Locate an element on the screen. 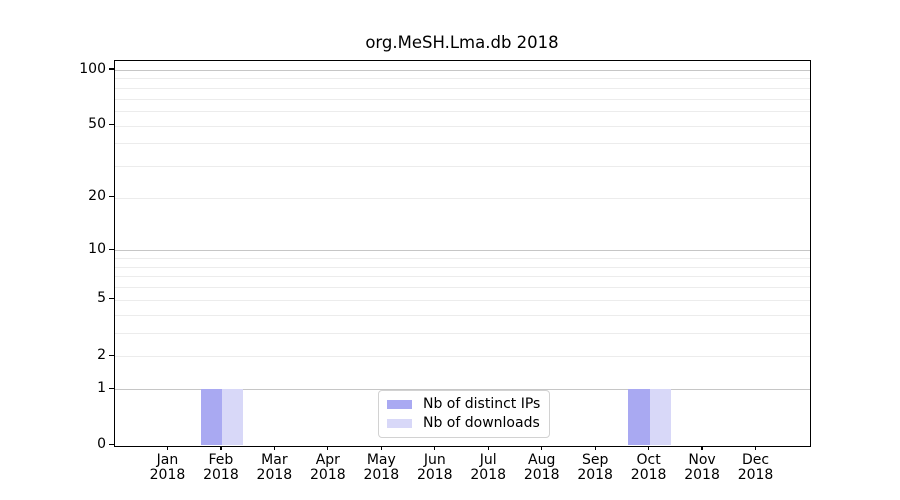  x-tick-label: Sep 2018 is located at coordinates (595, 467).